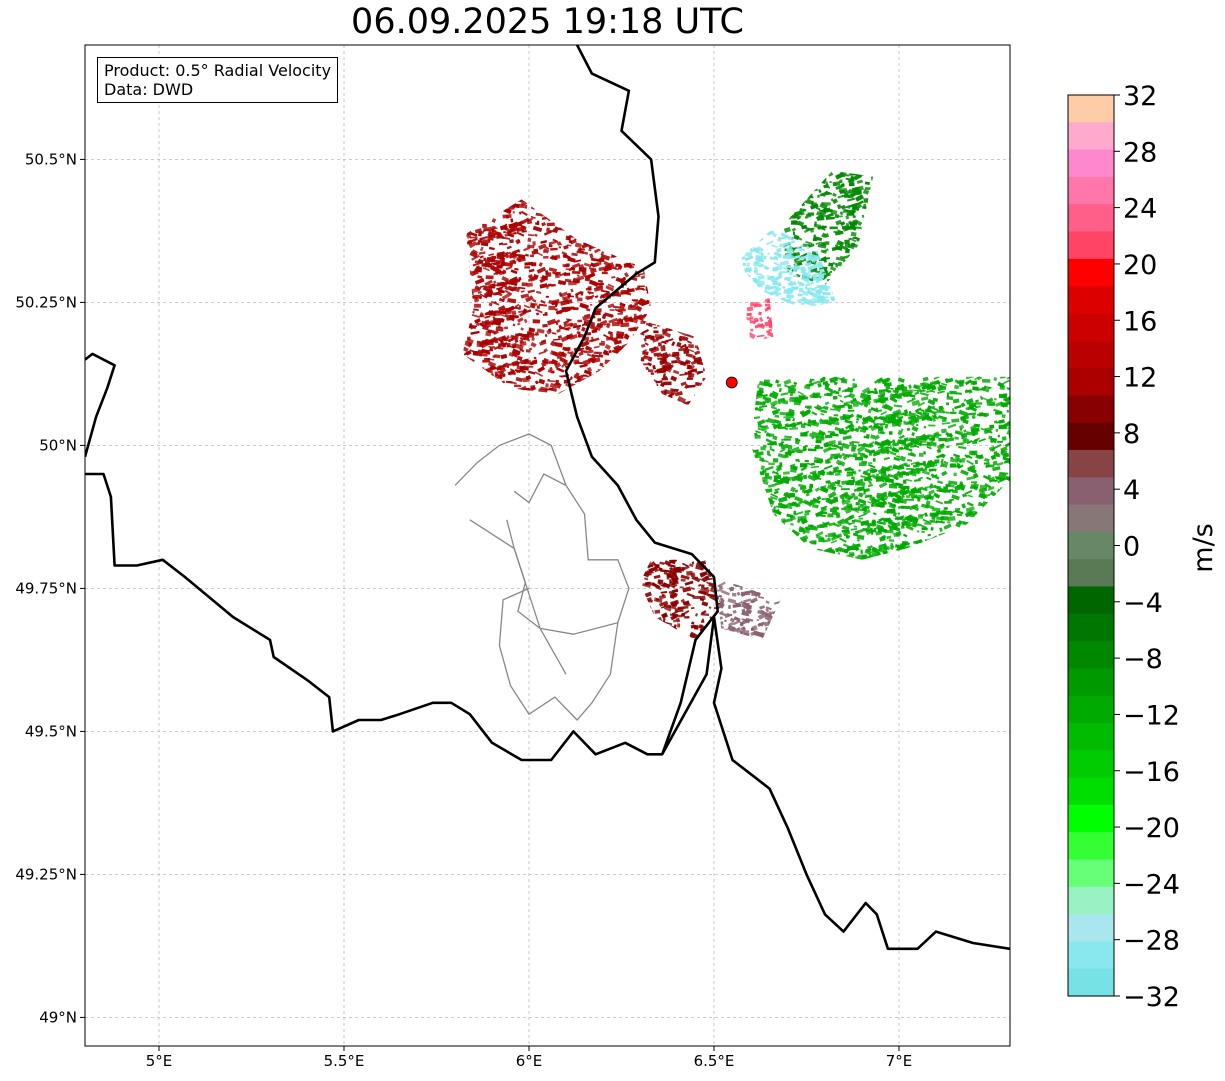 The image size is (1225, 1081). I want to click on colorbar-tick-label: 8, so click(1131, 434).